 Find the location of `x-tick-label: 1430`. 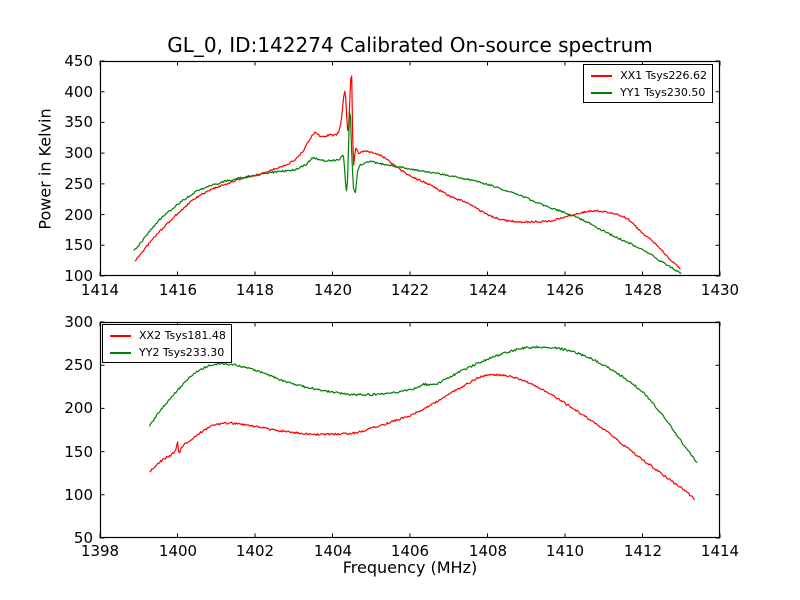

x-tick-label: 1430 is located at coordinates (720, 290).